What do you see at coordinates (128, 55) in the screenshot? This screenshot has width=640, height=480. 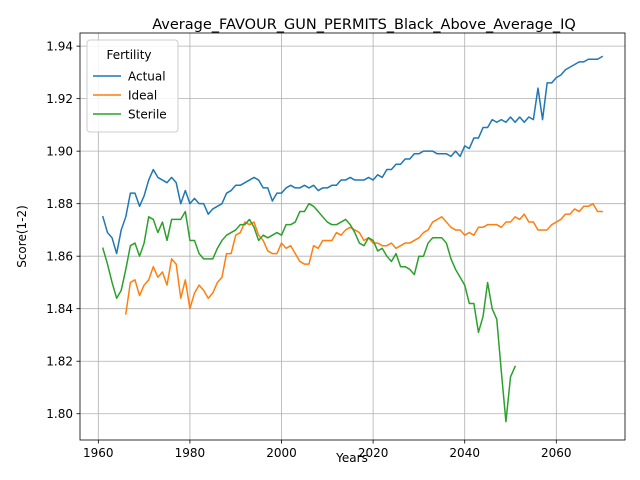 I see `legend-title: Fertility` at bounding box center [128, 55].